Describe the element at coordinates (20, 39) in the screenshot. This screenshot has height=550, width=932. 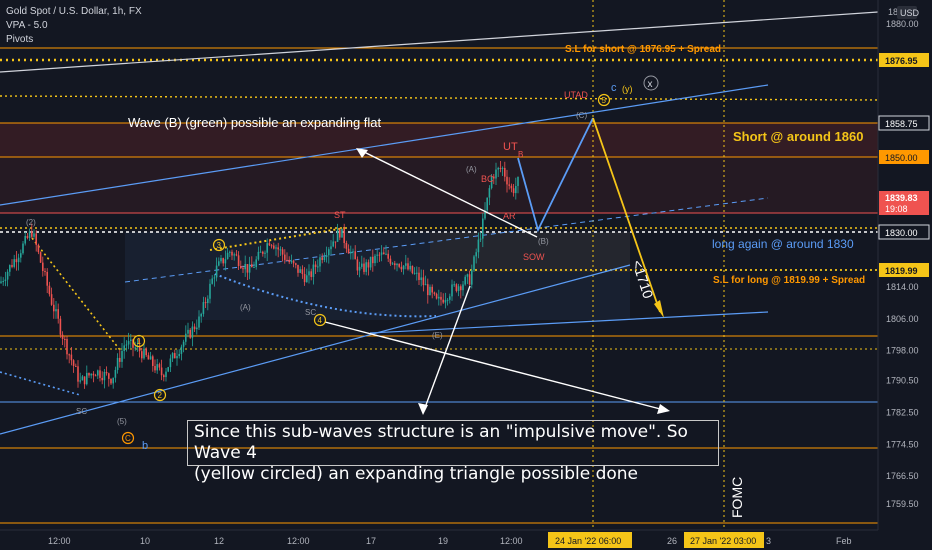
I see `indicator-pivots: Pivots` at that location.